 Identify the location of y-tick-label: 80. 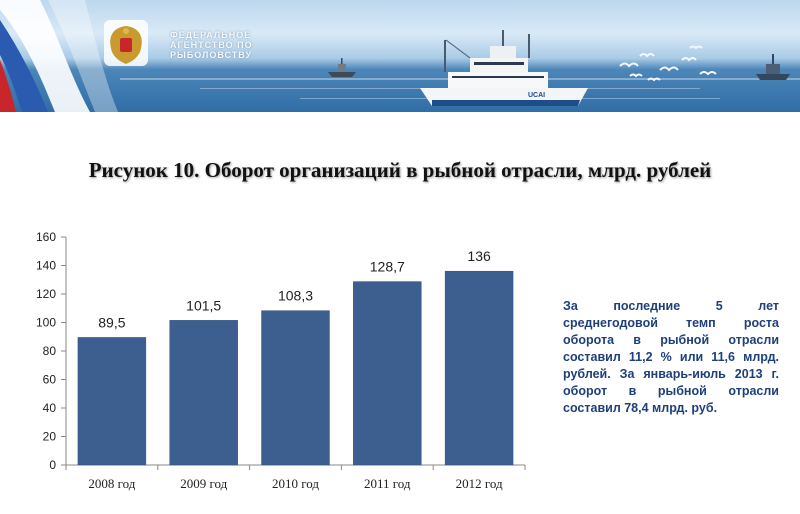
(50, 351).